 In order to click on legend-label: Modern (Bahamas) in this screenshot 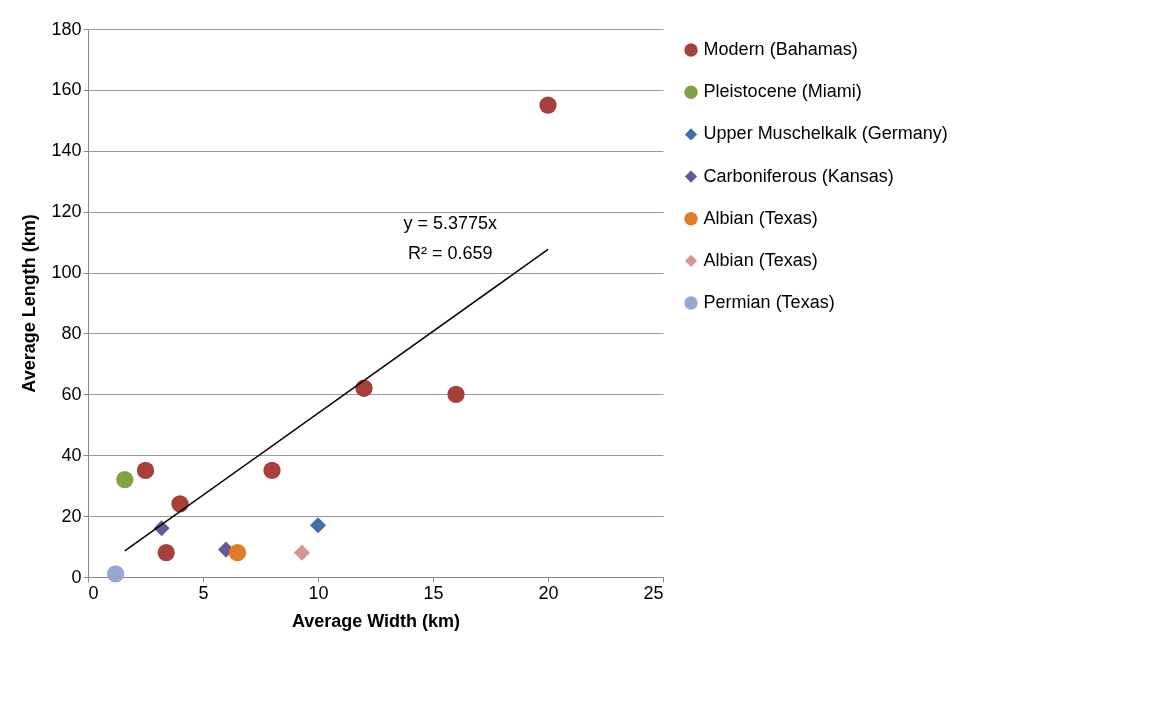, I will do `click(780, 49)`.